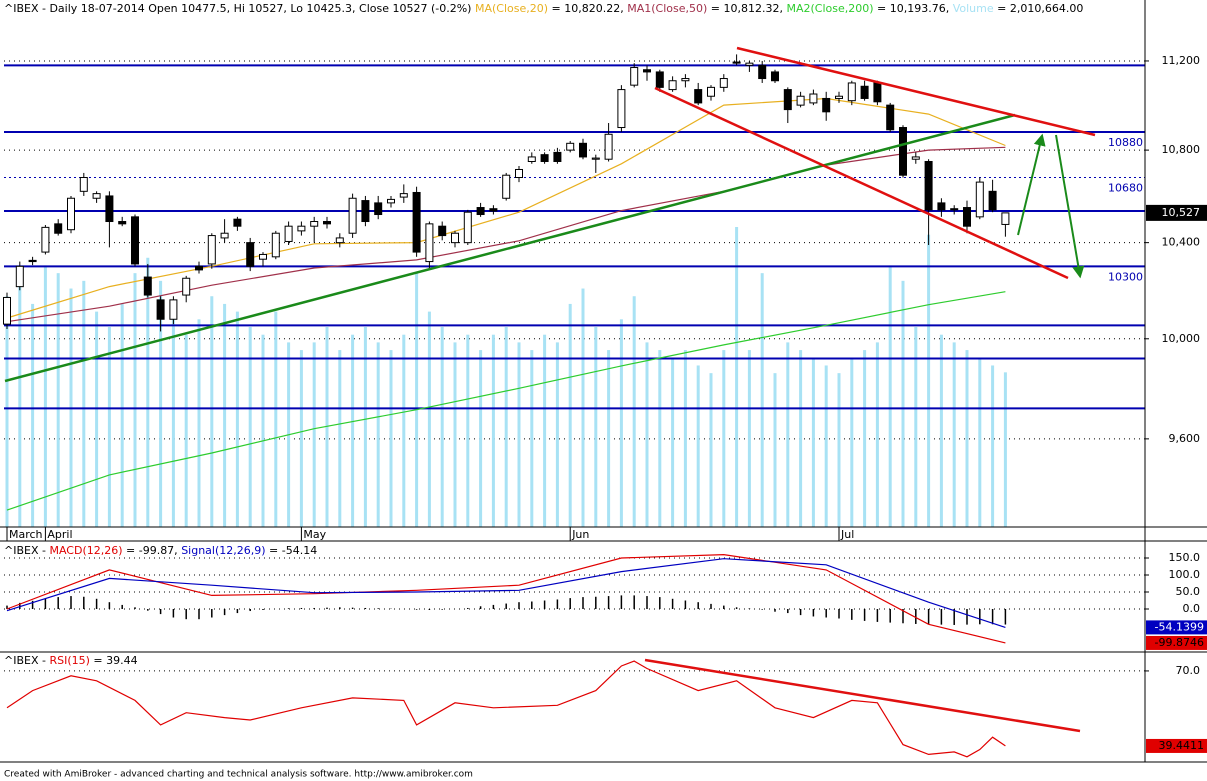 This screenshot has width=1207, height=781. What do you see at coordinates (1125, 142) in the screenshot?
I see `level-label: 10880` at bounding box center [1125, 142].